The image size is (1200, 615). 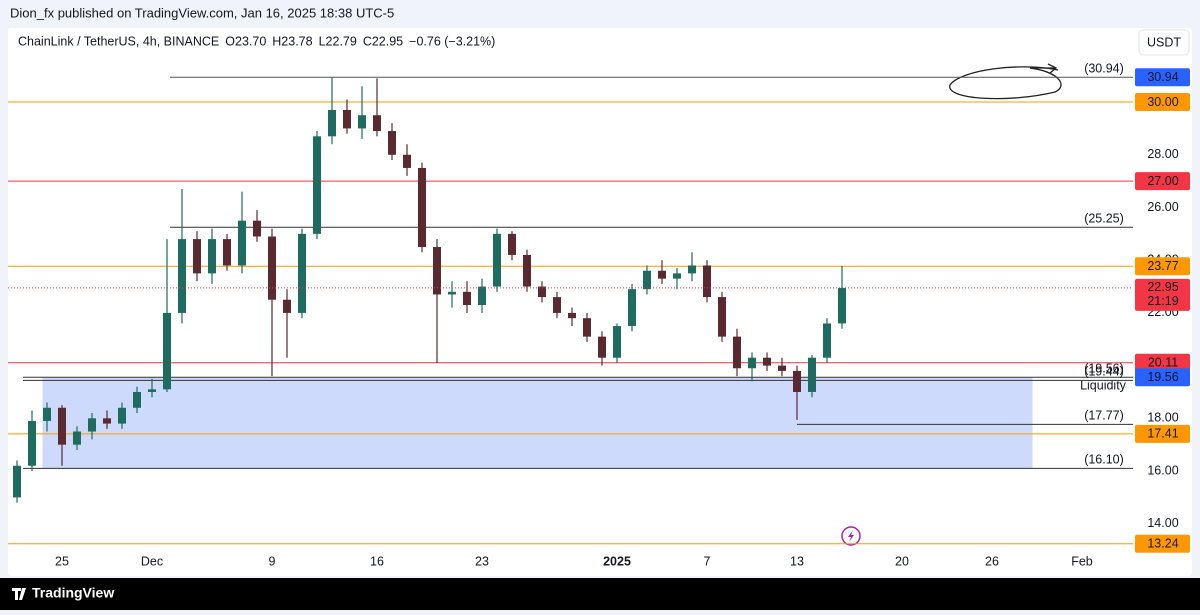 What do you see at coordinates (1104, 219) in the screenshot?
I see `level-note: (25.25)` at bounding box center [1104, 219].